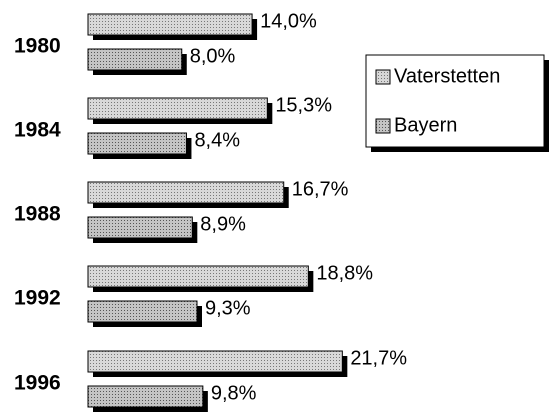 The height and width of the screenshot is (415, 552). What do you see at coordinates (37, 383) in the screenshot?
I see `category-label: 1996` at bounding box center [37, 383].